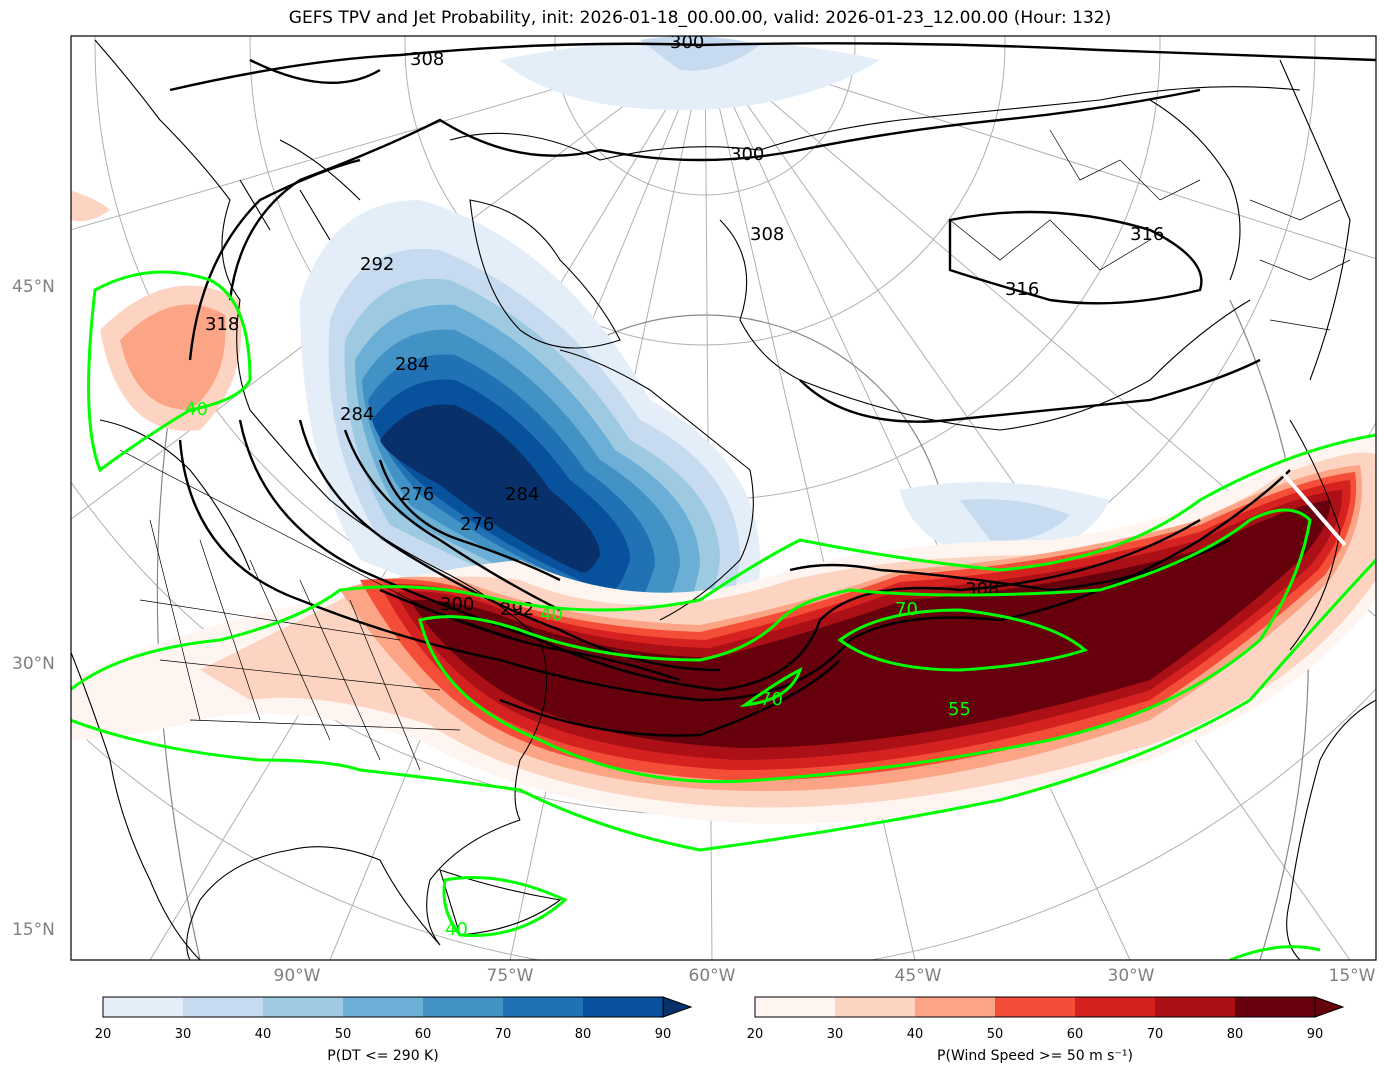 The image size is (1400, 1084). Describe the element at coordinates (503, 1034) in the screenshot. I see `colorbar-blue-tick: 70` at that location.